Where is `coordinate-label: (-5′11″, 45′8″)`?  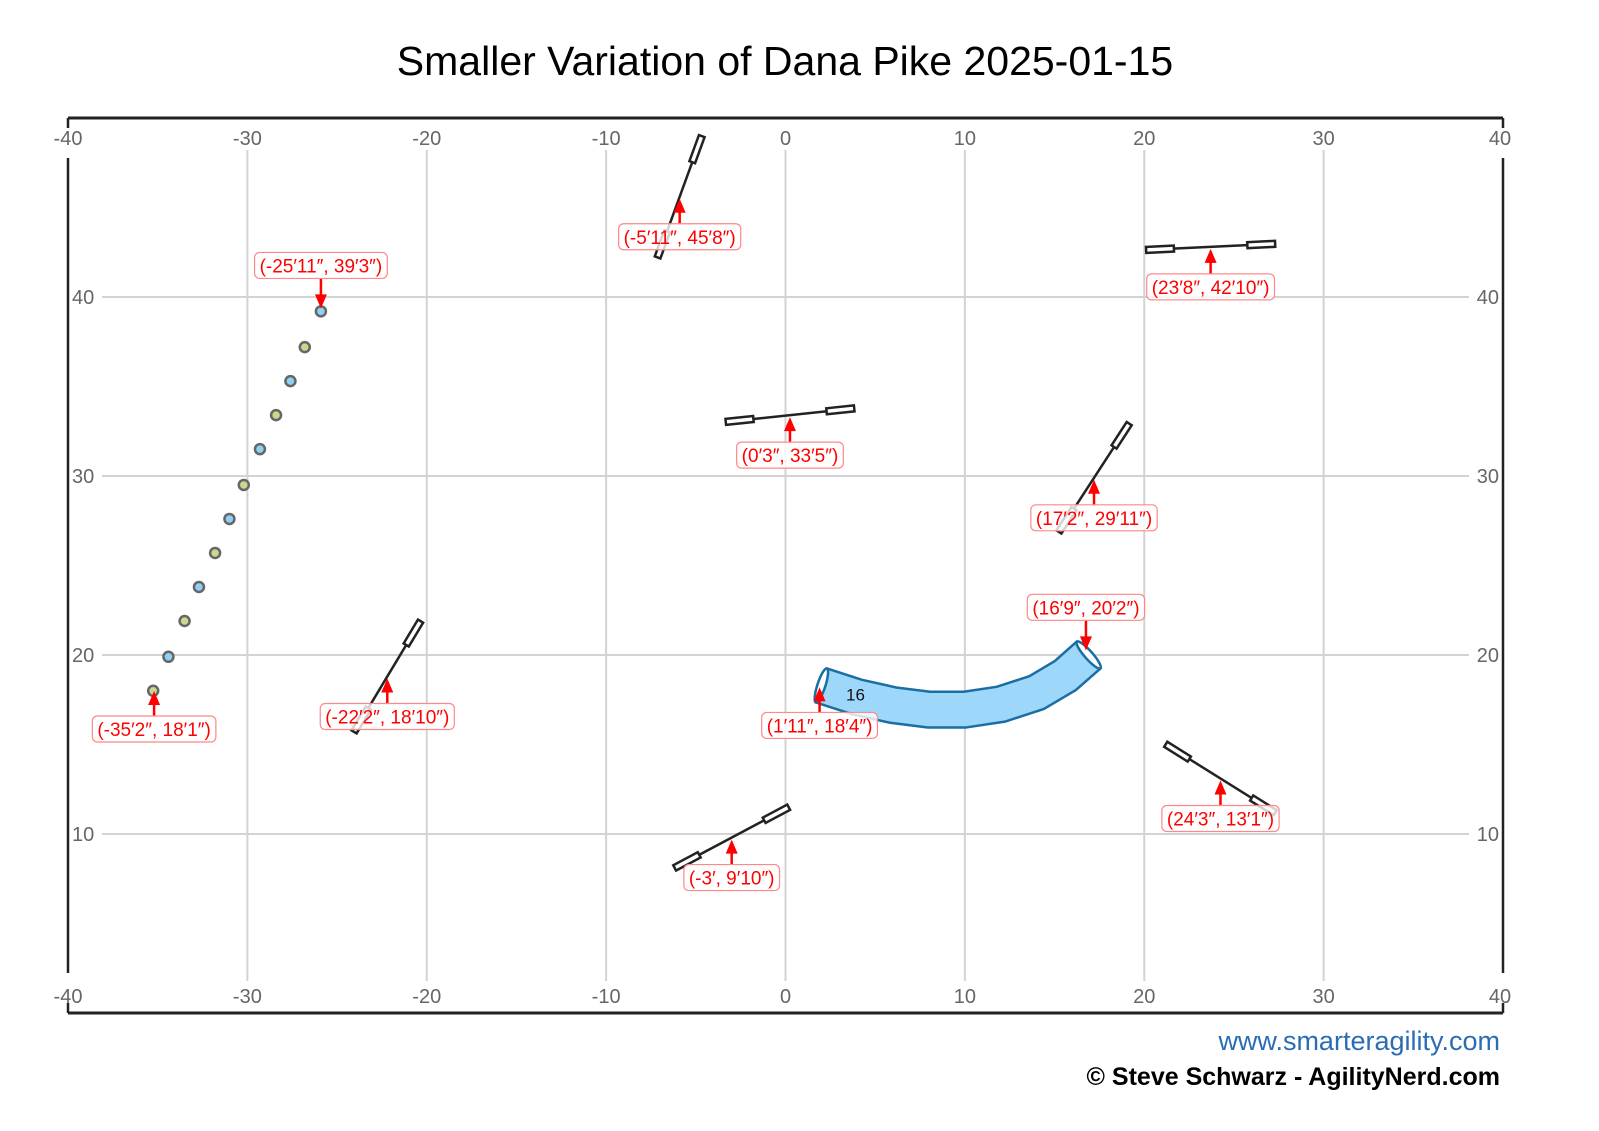 coordinate-label: (-5′11″, 45′8″) is located at coordinates (680, 224).